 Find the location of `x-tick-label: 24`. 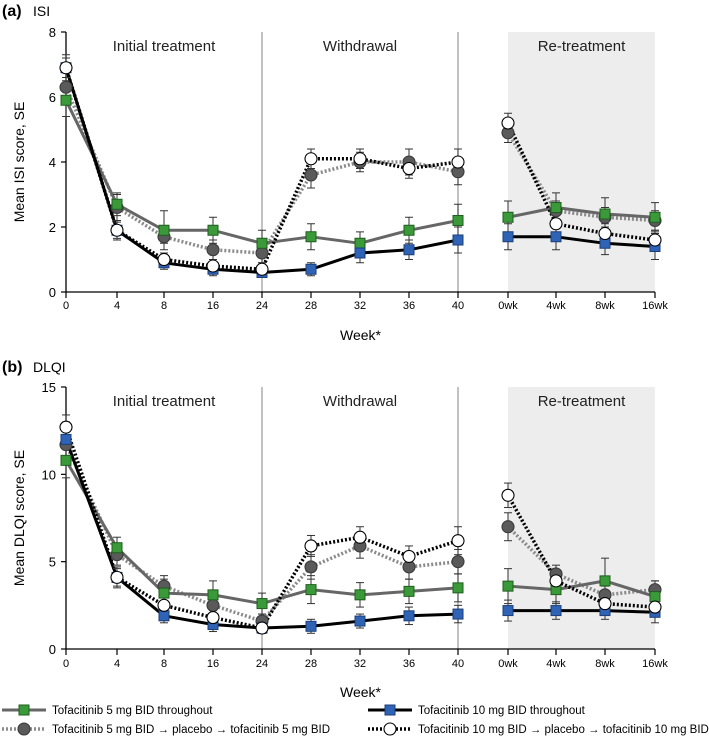

x-tick-label: 24 is located at coordinates (262, 664).